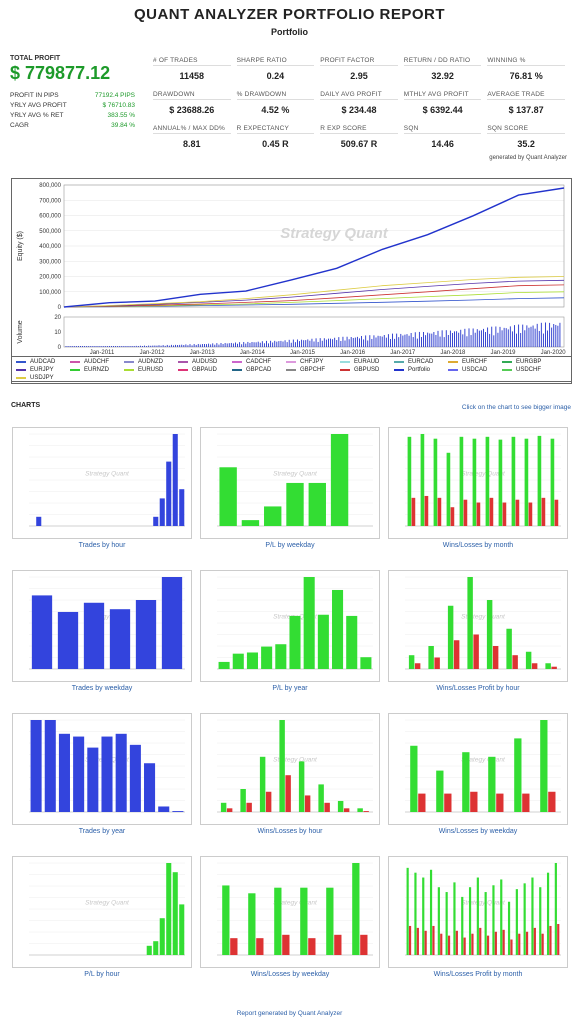  I want to click on legend-item: EURGBP, so click(529, 362).